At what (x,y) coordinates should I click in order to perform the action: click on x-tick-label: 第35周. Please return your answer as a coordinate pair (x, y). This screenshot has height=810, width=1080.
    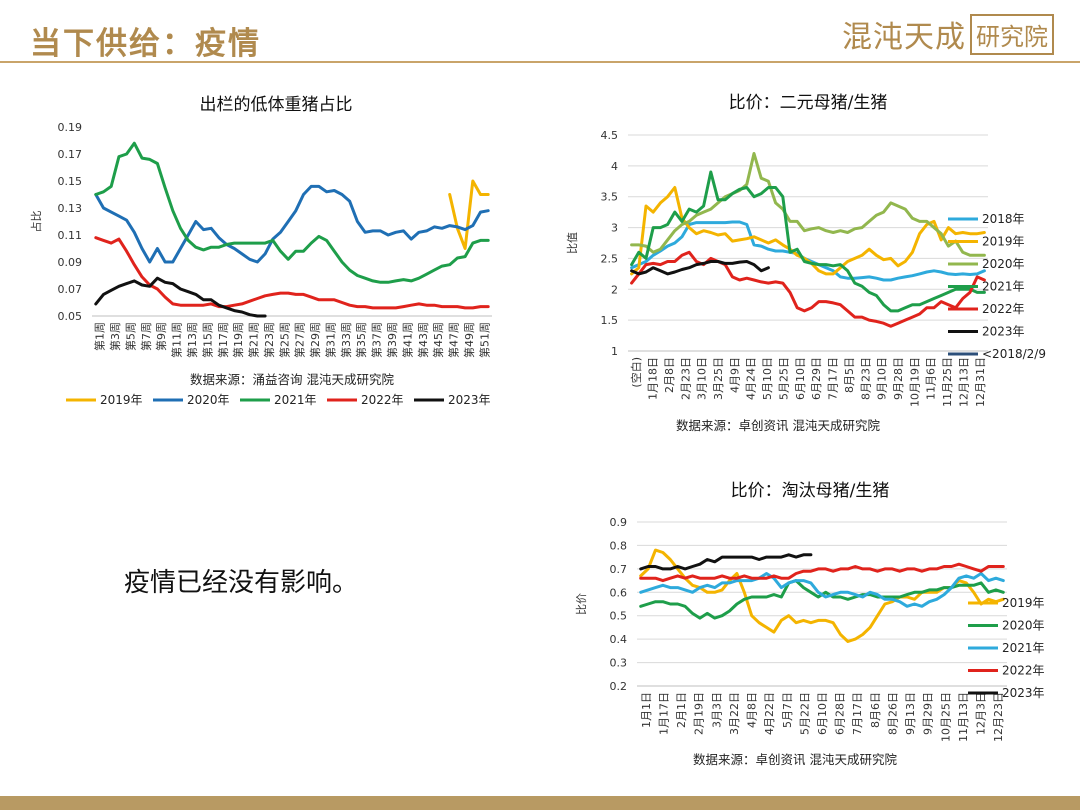
    Looking at the image, I should click on (361, 340).